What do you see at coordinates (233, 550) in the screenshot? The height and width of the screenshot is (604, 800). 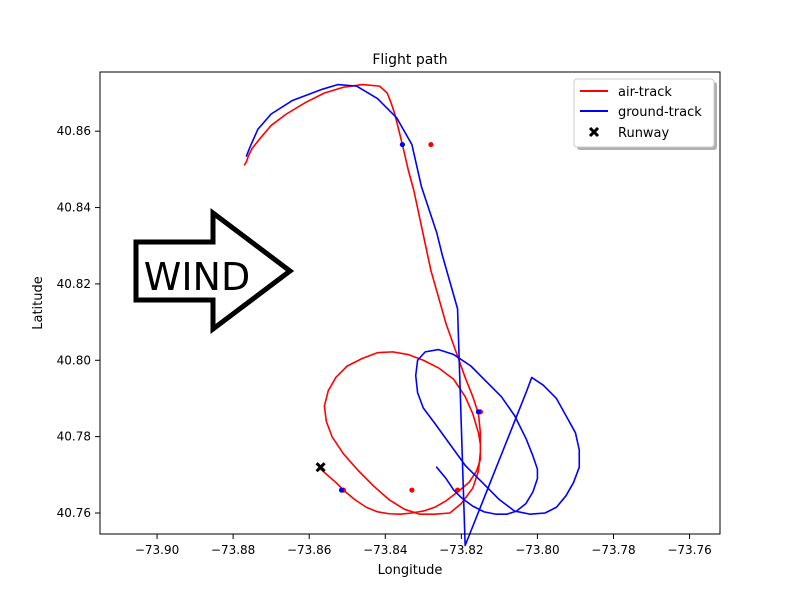 I see `x-tick-label: −73.88` at bounding box center [233, 550].